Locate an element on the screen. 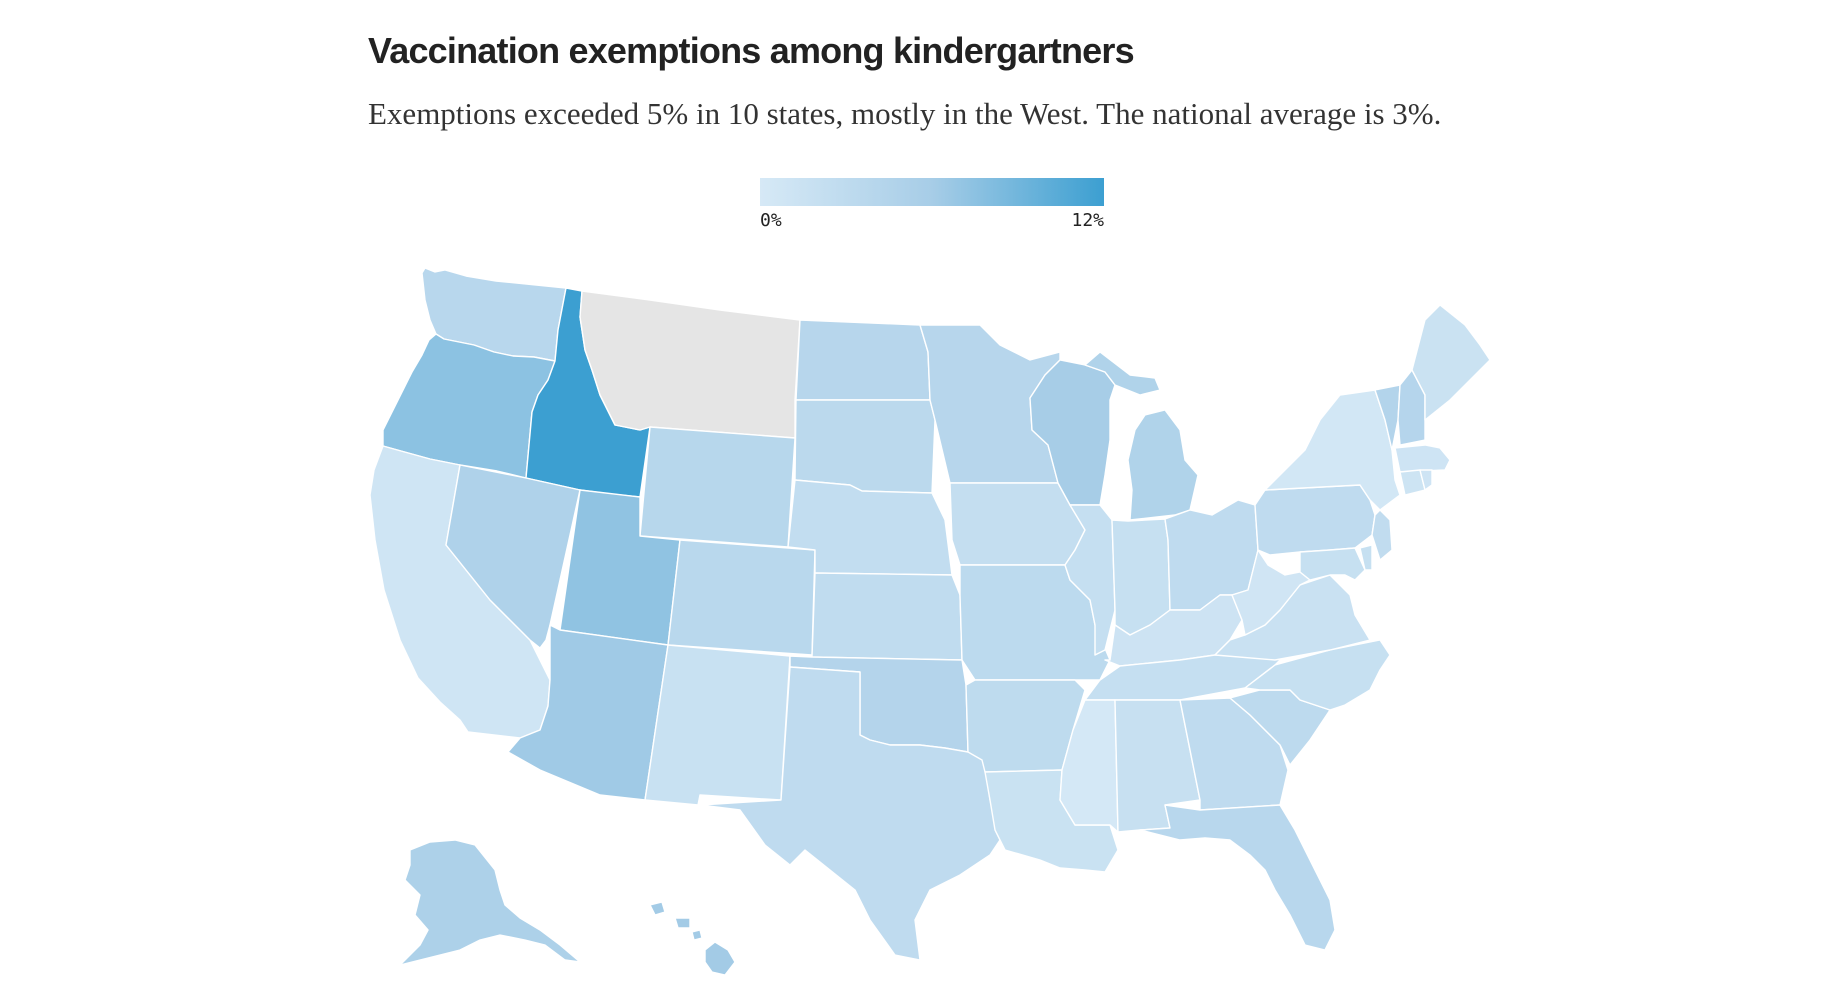 This screenshot has width=1830, height=996. state-ks is located at coordinates (887, 616).